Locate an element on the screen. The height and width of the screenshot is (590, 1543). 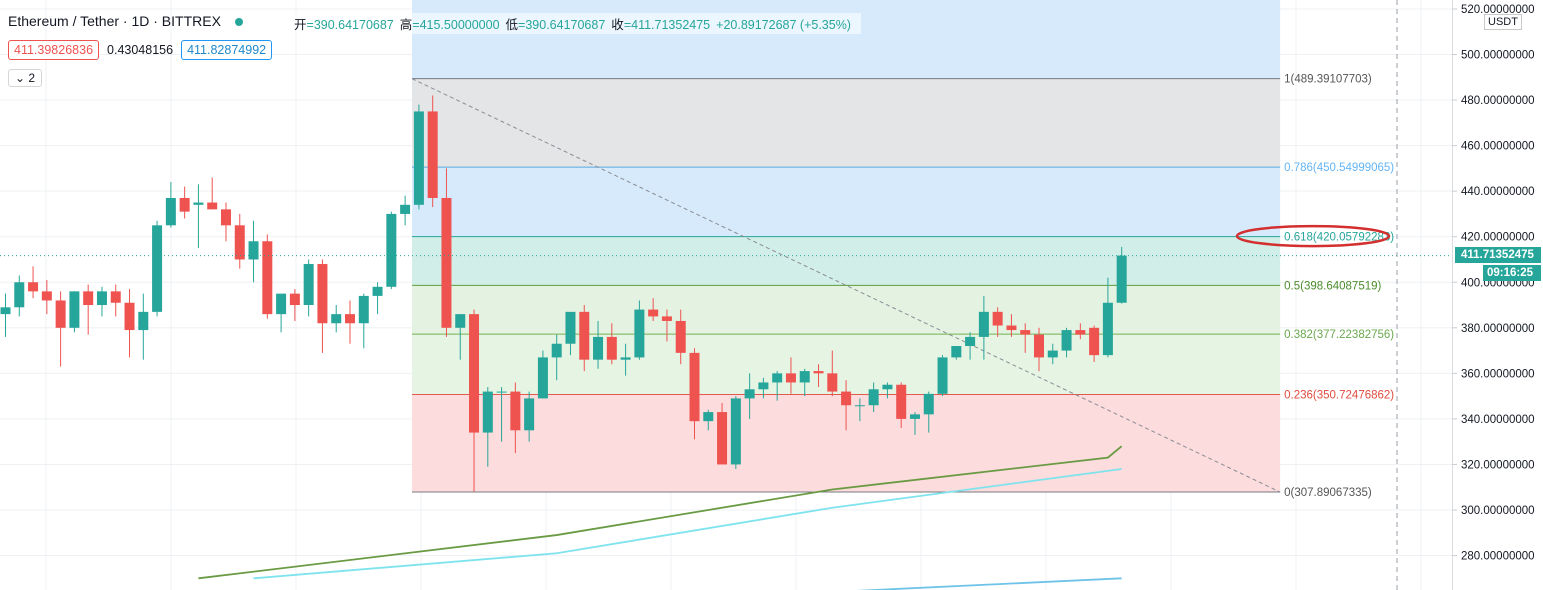
fib-level-label: 0.382(377.22382756) is located at coordinates (1339, 335).